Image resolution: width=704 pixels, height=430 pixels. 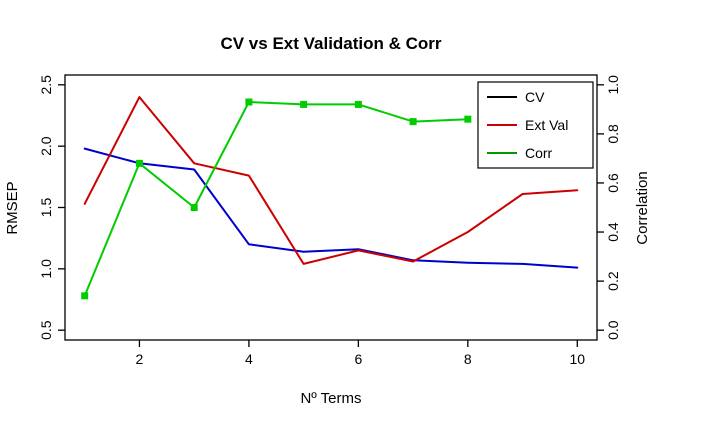 I want to click on y-right-tick-label: 1.0, so click(x=613, y=85).